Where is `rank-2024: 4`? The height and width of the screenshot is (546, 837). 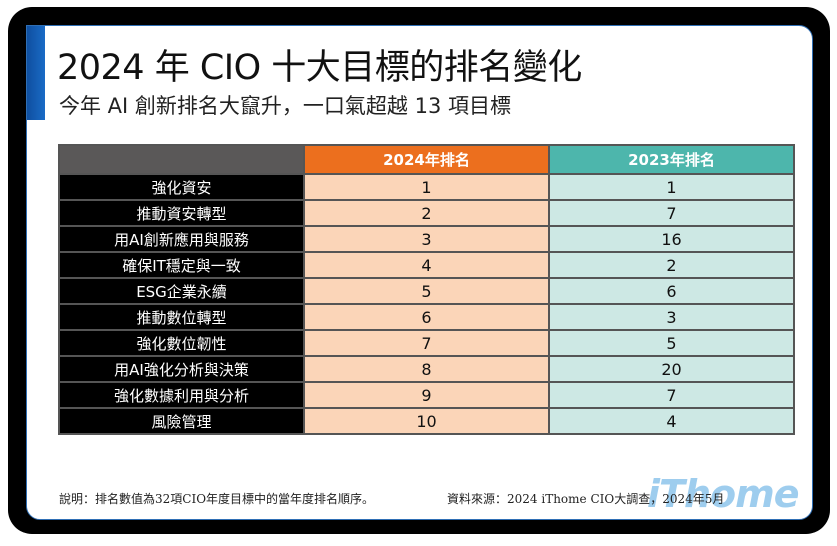 rank-2024: 4 is located at coordinates (426, 265).